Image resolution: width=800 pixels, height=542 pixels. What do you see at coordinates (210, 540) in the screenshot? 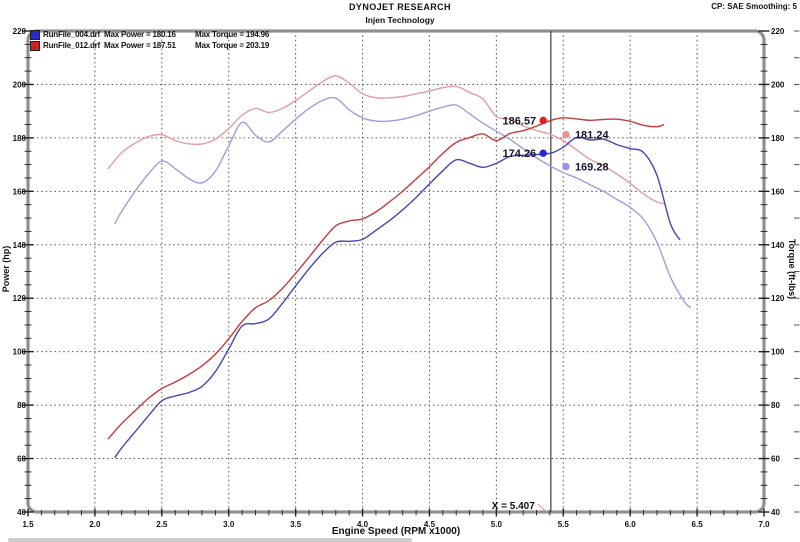
I see `cut-off-content` at bounding box center [210, 540].